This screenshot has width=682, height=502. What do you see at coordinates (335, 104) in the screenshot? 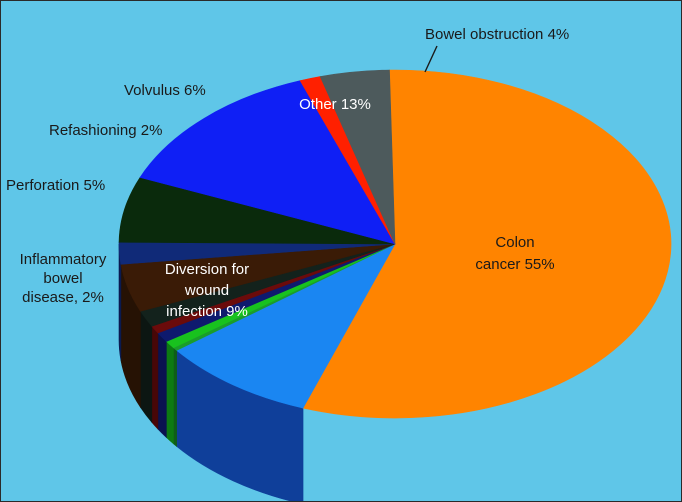
I see `slice-label-other-13: Other 13%` at bounding box center [335, 104].